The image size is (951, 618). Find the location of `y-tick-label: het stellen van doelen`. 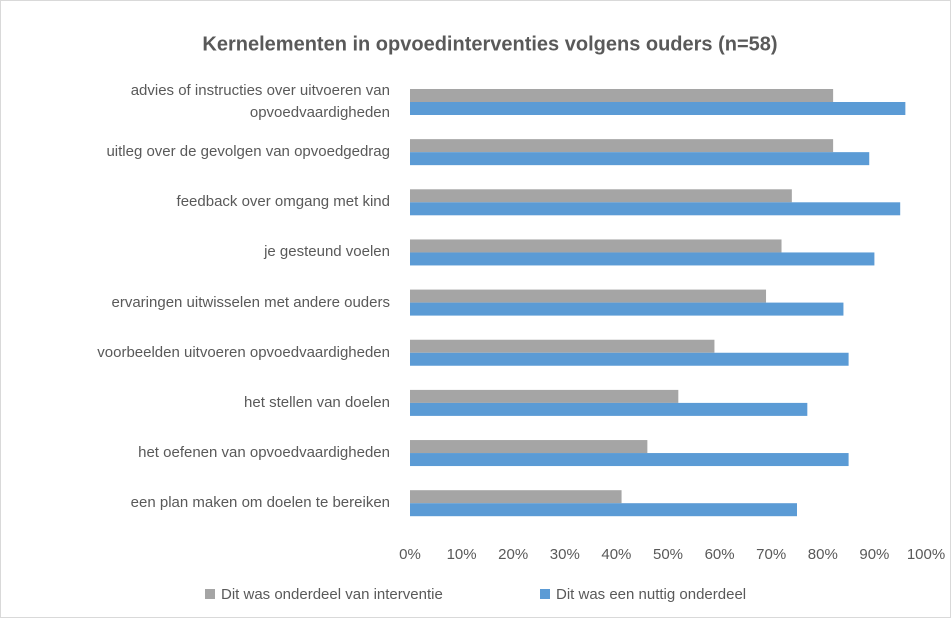

y-tick-label: het stellen van doelen is located at coordinates (317, 402).